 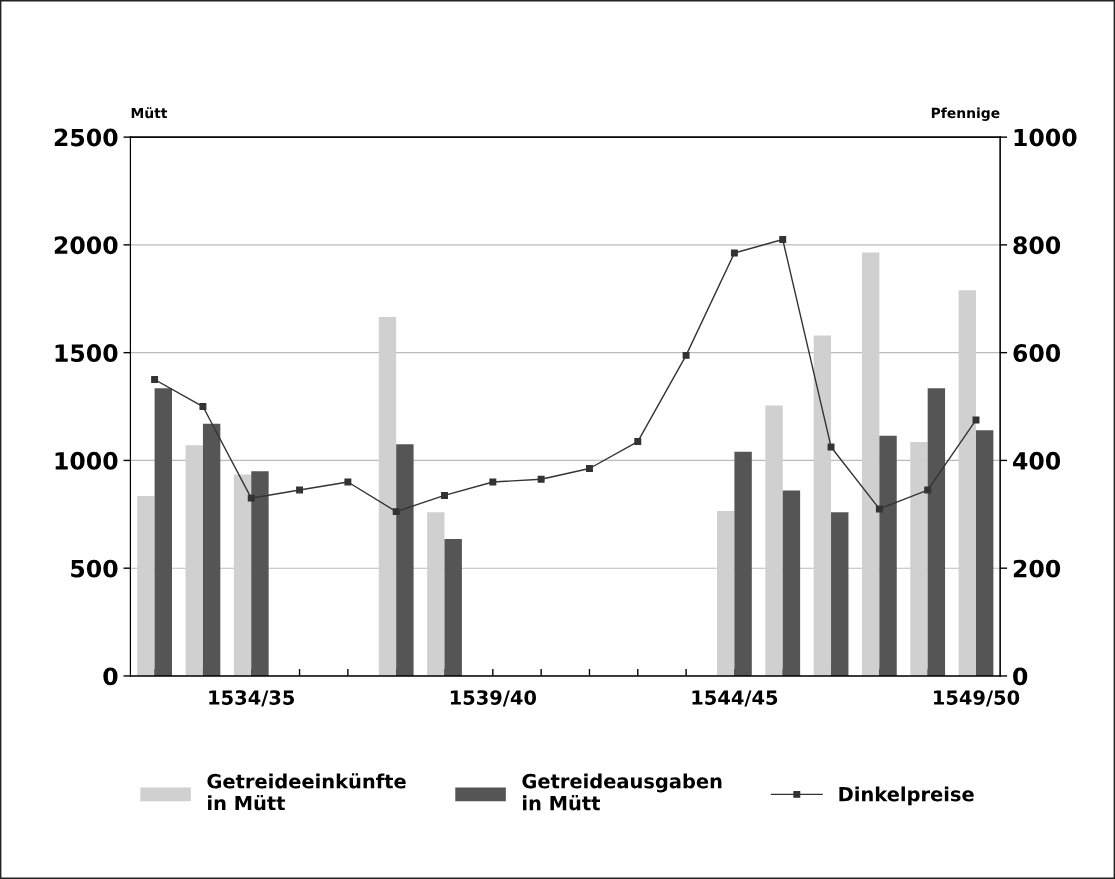 I want to click on x-tick-label: 1534/35, so click(x=252, y=698).